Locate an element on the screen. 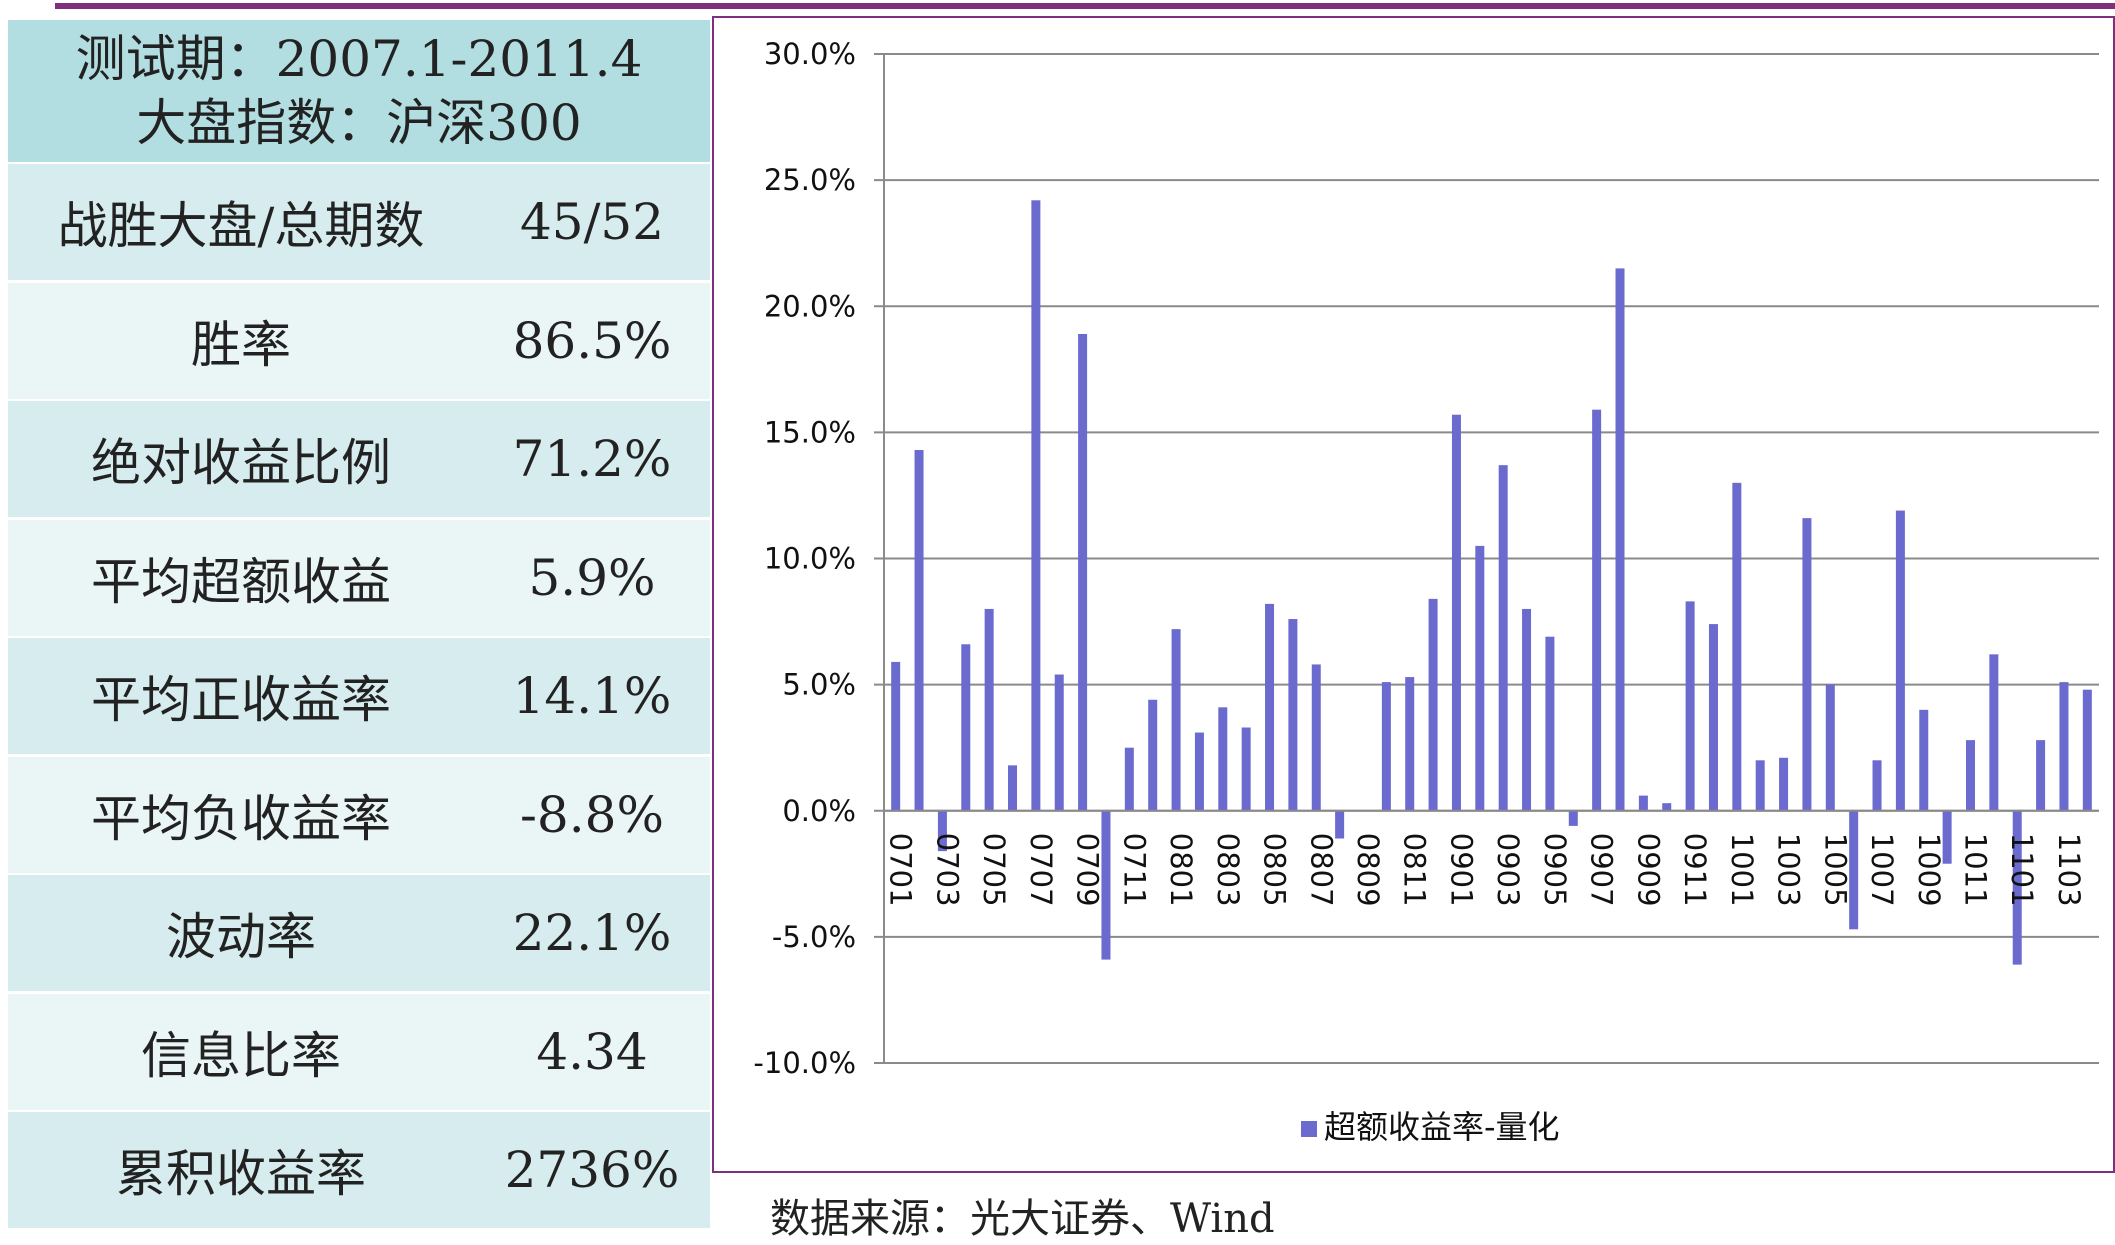 The width and height of the screenshot is (2115, 1245). y-tick-label: 30.0% is located at coordinates (810, 54).